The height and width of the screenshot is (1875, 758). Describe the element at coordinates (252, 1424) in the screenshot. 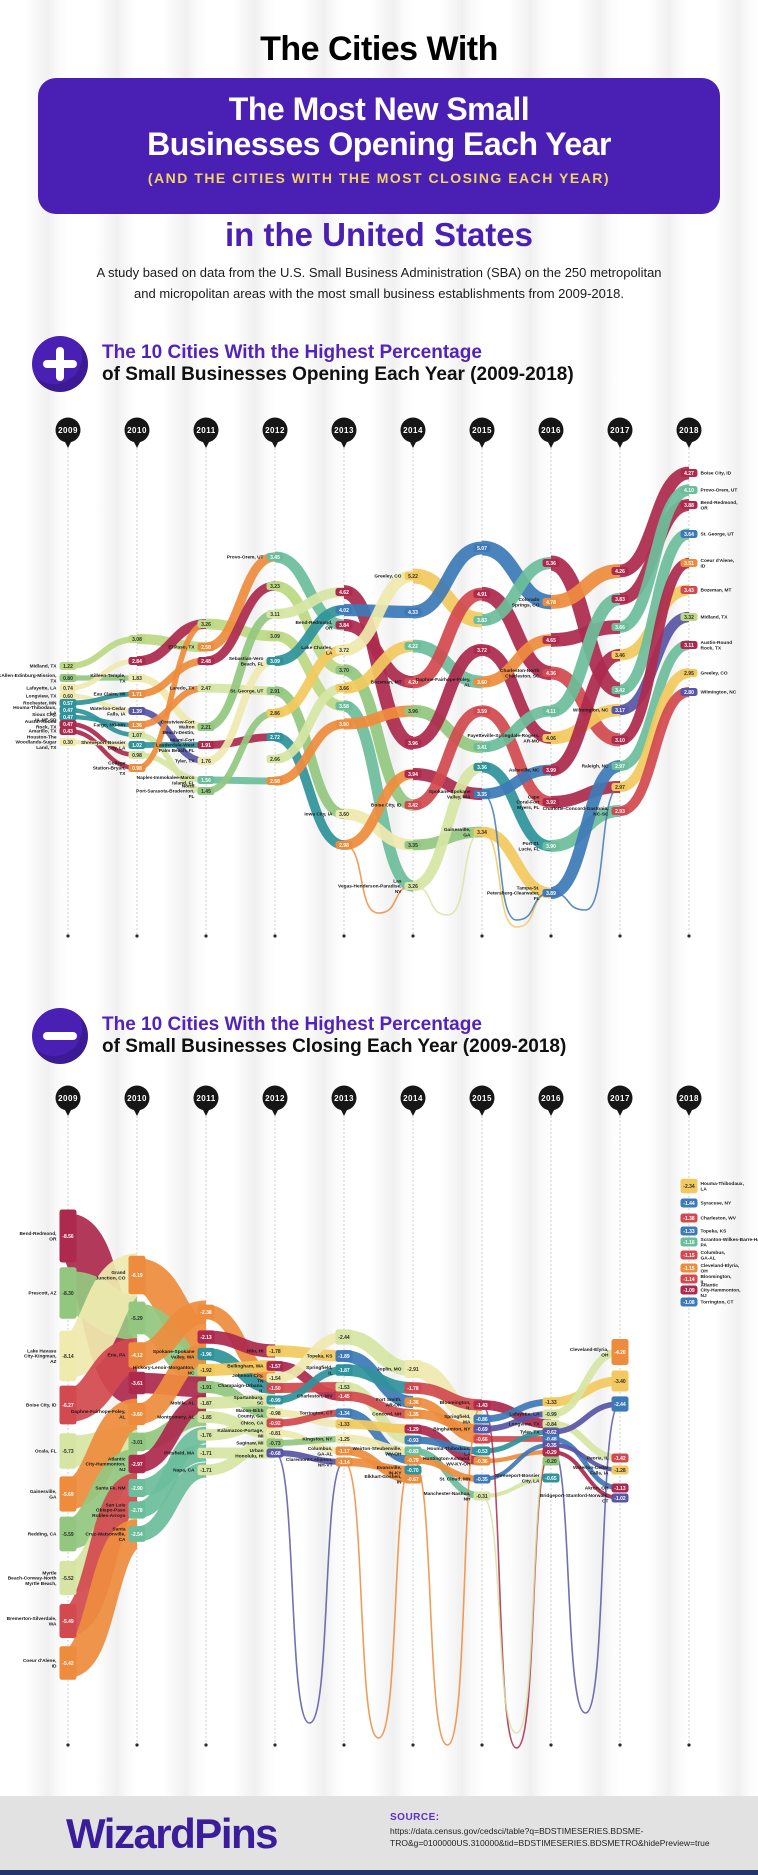

I see `node-city-label: Chico, CA` at that location.